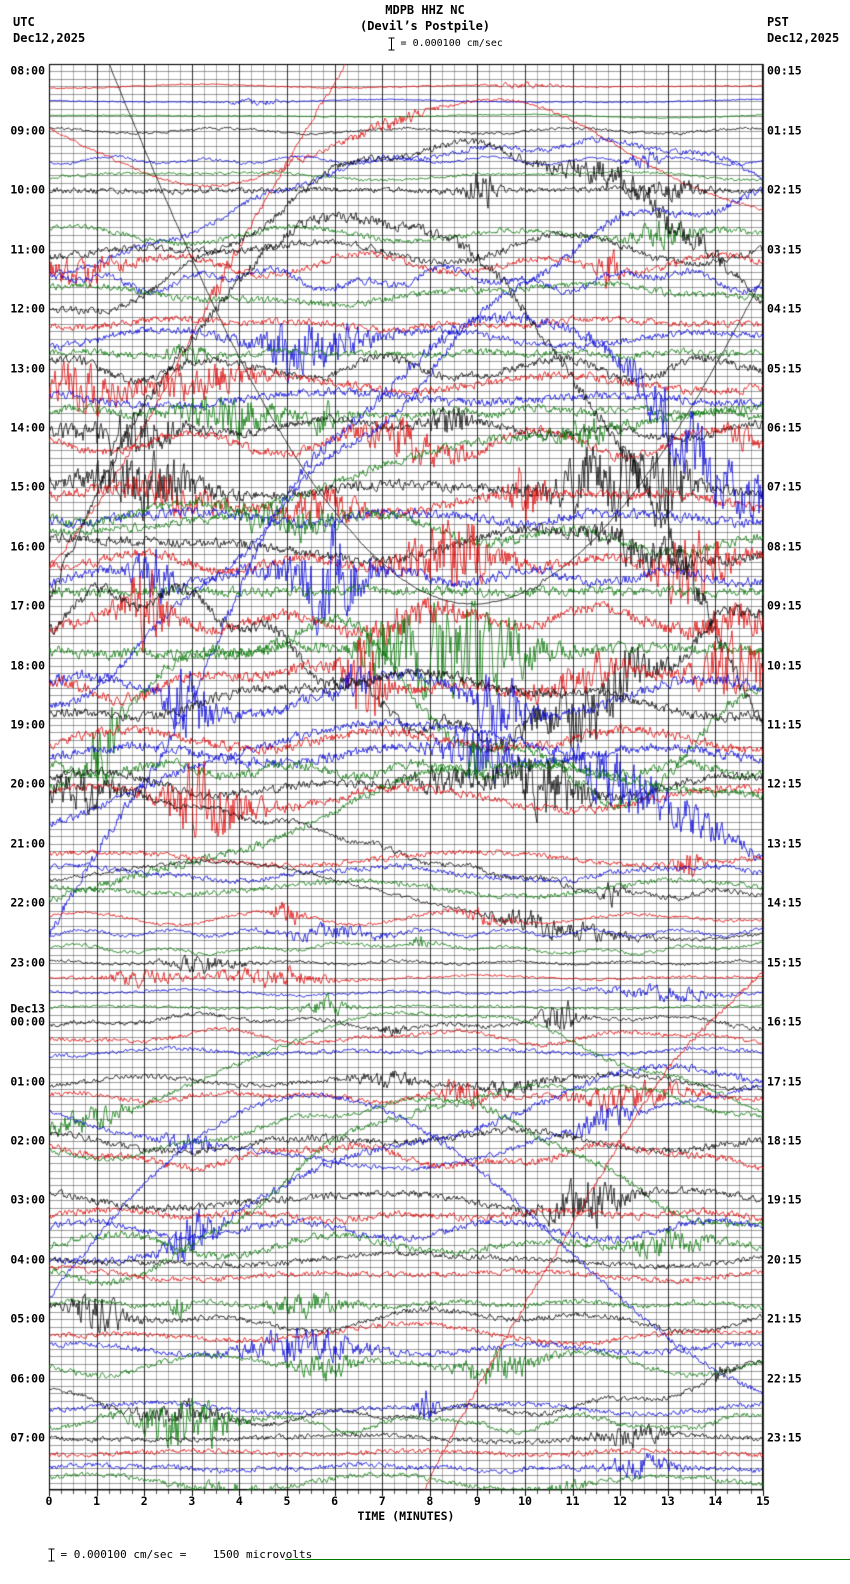 This screenshot has width=850, height=1584. Describe the element at coordinates (27, 1021) in the screenshot. I see `utc-hour-label: 00:00` at that location.